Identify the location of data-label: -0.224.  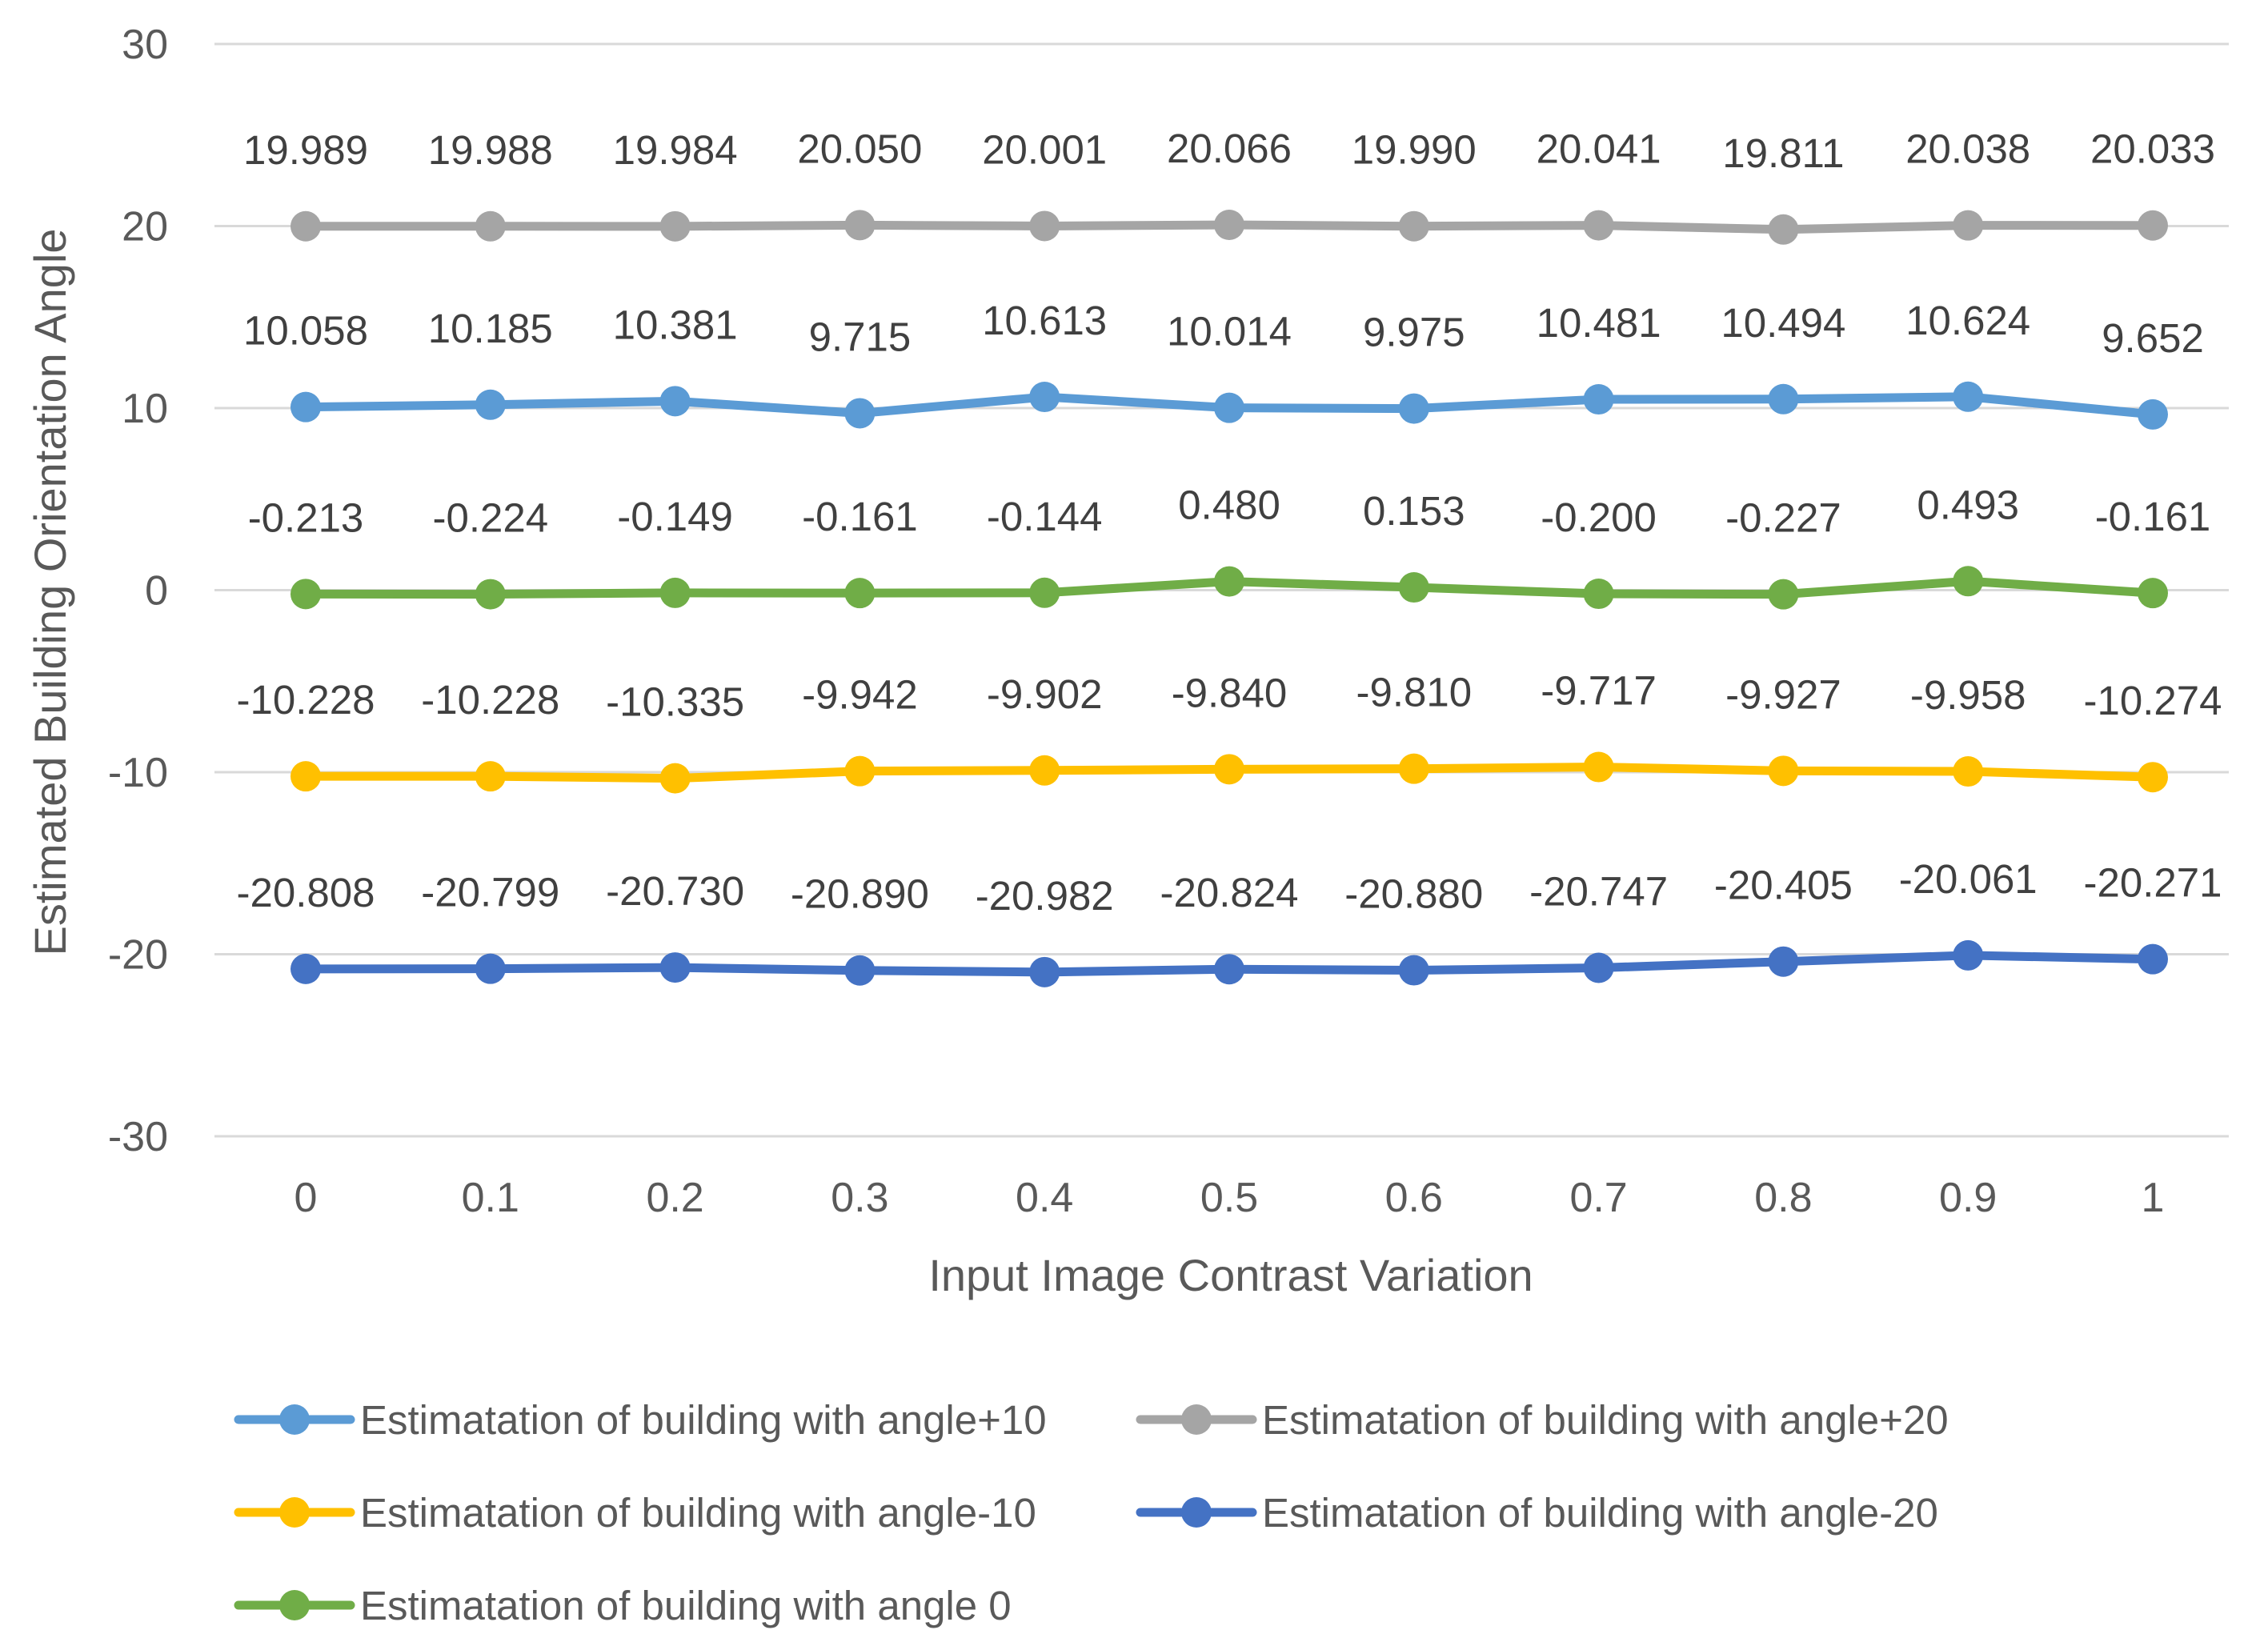
(490, 518).